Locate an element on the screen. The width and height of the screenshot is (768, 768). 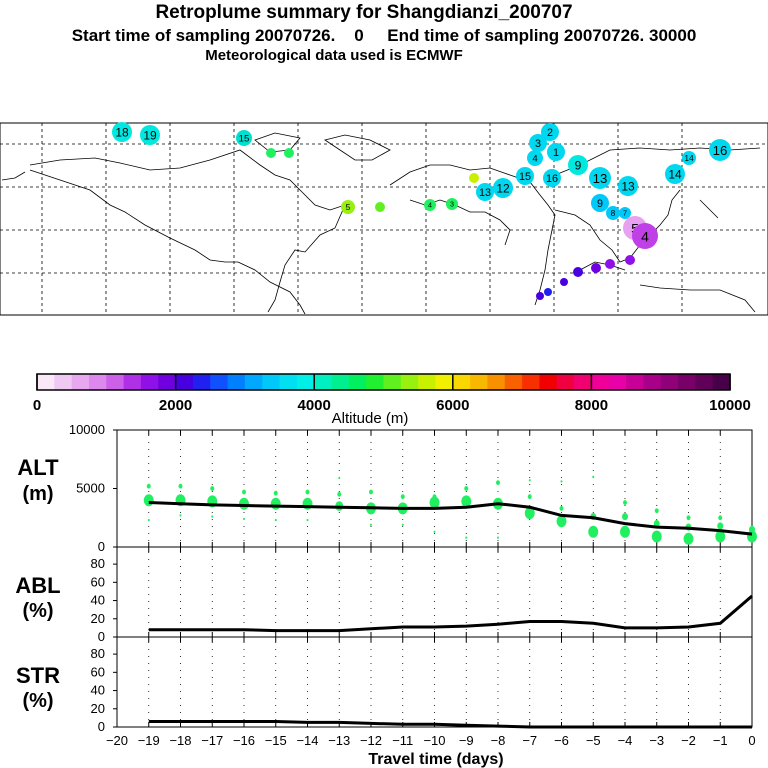
map-marker-label-9: 9 is located at coordinates (578, 166).